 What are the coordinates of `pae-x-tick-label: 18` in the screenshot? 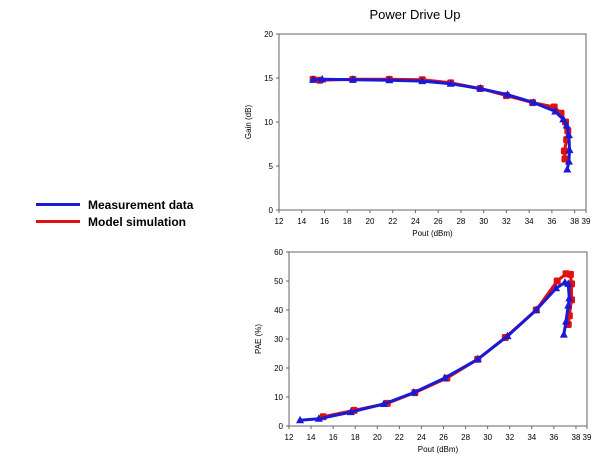 It's located at (355, 437).